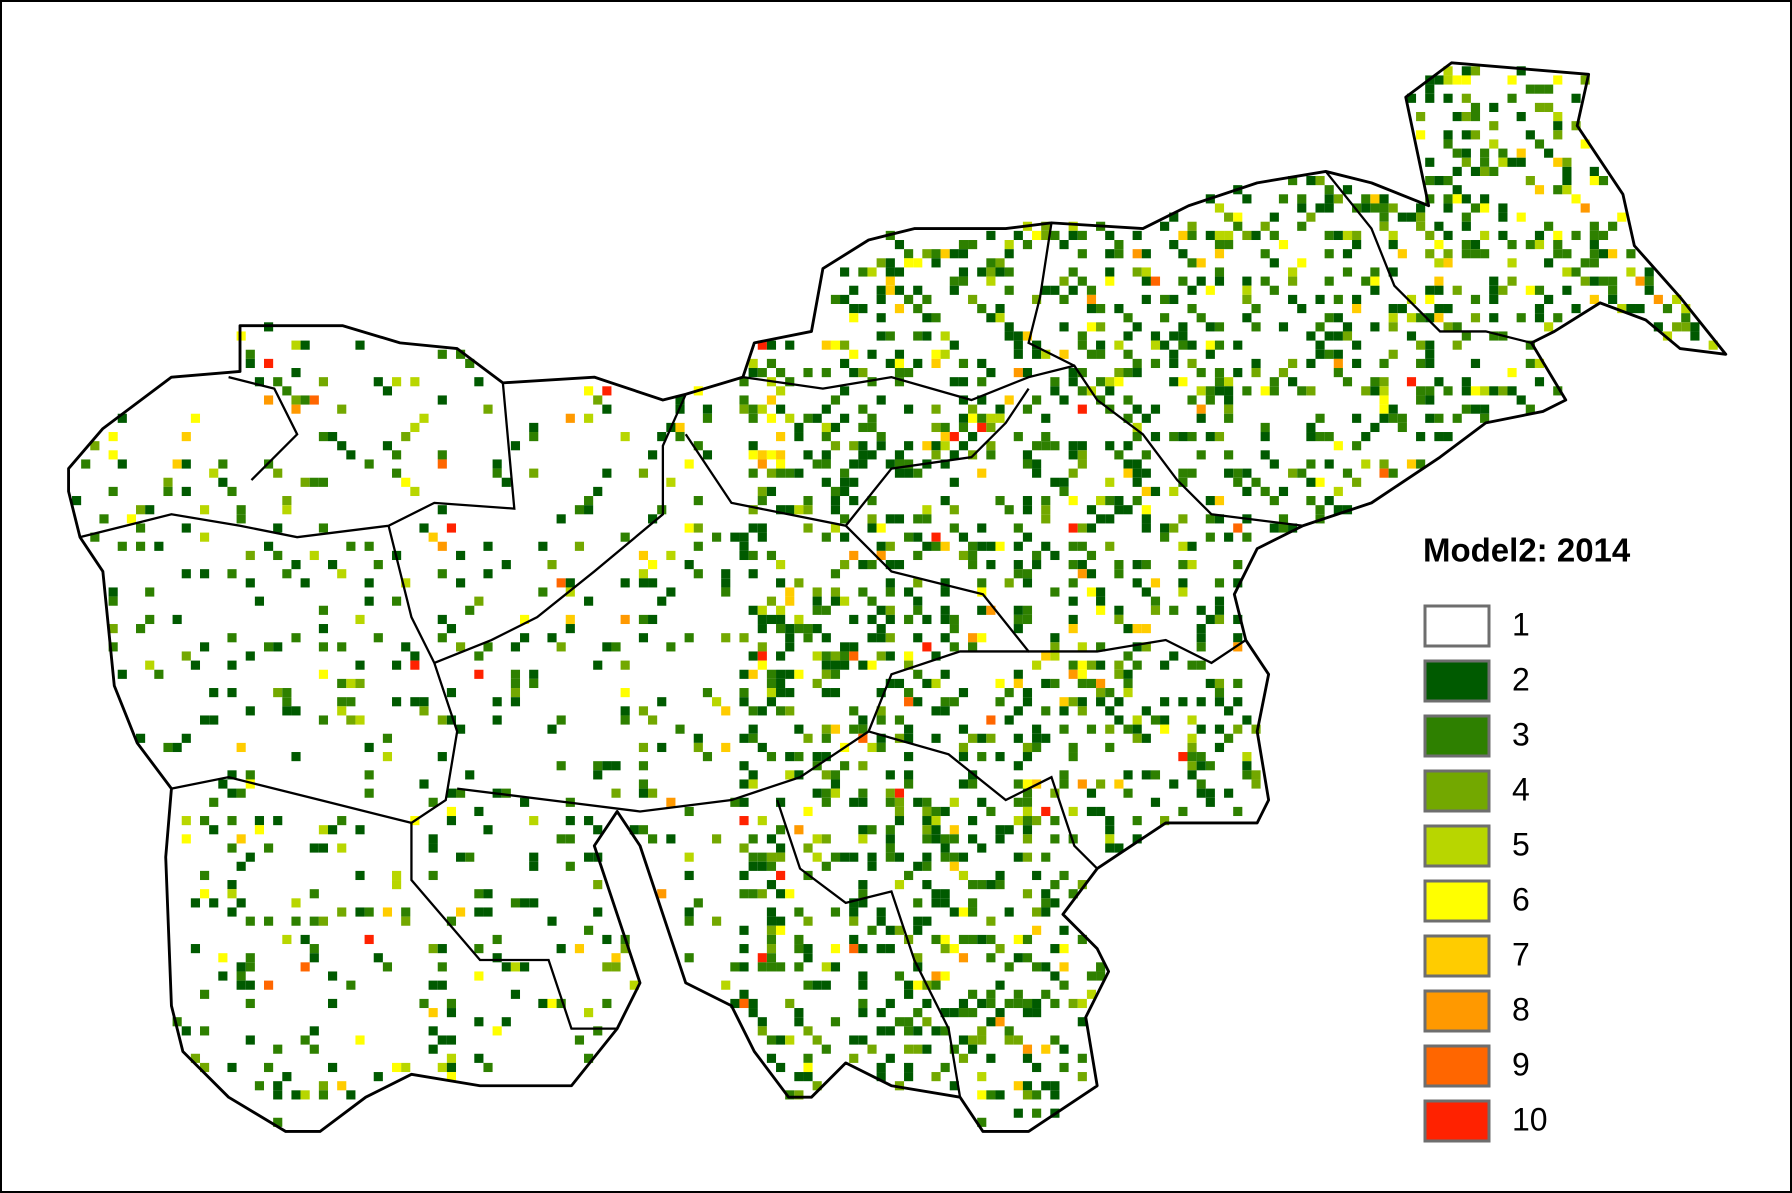 The image size is (1792, 1193). I want to click on legend-swatch, so click(1457, 736).